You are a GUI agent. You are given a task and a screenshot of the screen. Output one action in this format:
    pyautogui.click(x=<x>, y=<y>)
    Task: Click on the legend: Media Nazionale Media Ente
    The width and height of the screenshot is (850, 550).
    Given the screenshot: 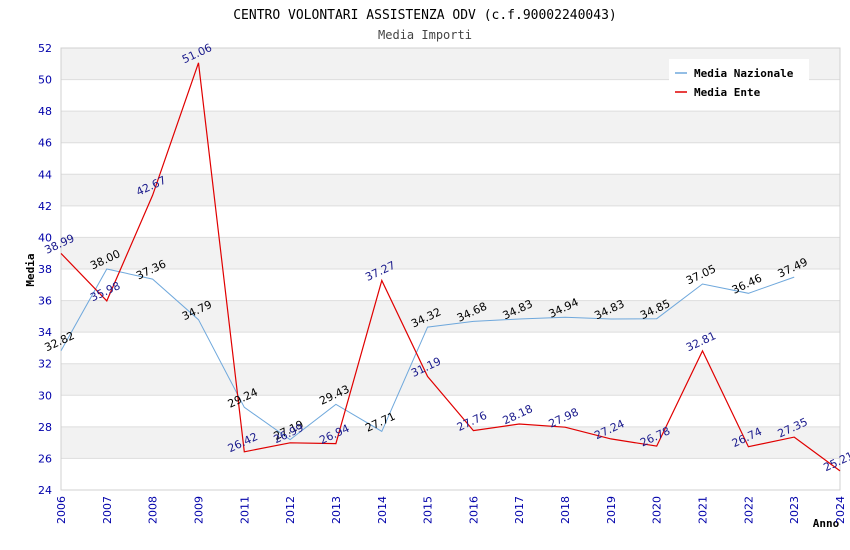 What is the action you would take?
    pyautogui.click(x=739, y=80)
    